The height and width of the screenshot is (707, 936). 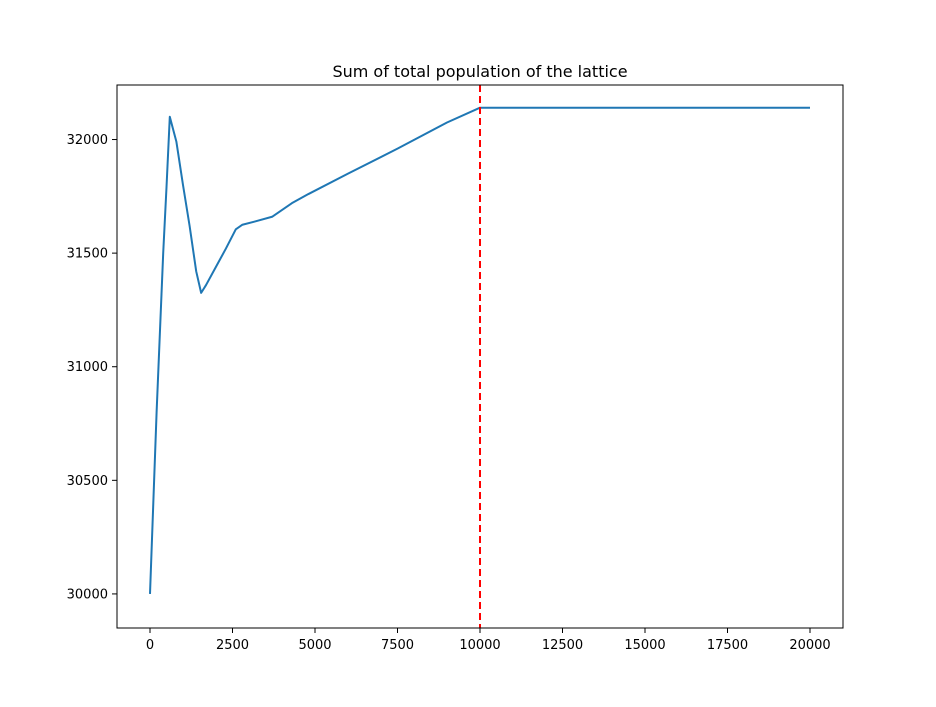 What do you see at coordinates (314, 645) in the screenshot?
I see `x-tick-label: 5000` at bounding box center [314, 645].